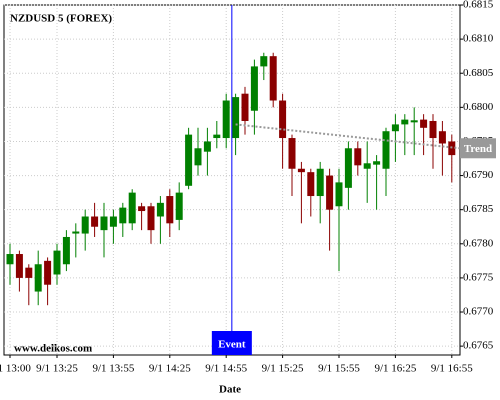 The image size is (500, 400). I want to click on trend-label: Trend, so click(478, 149).